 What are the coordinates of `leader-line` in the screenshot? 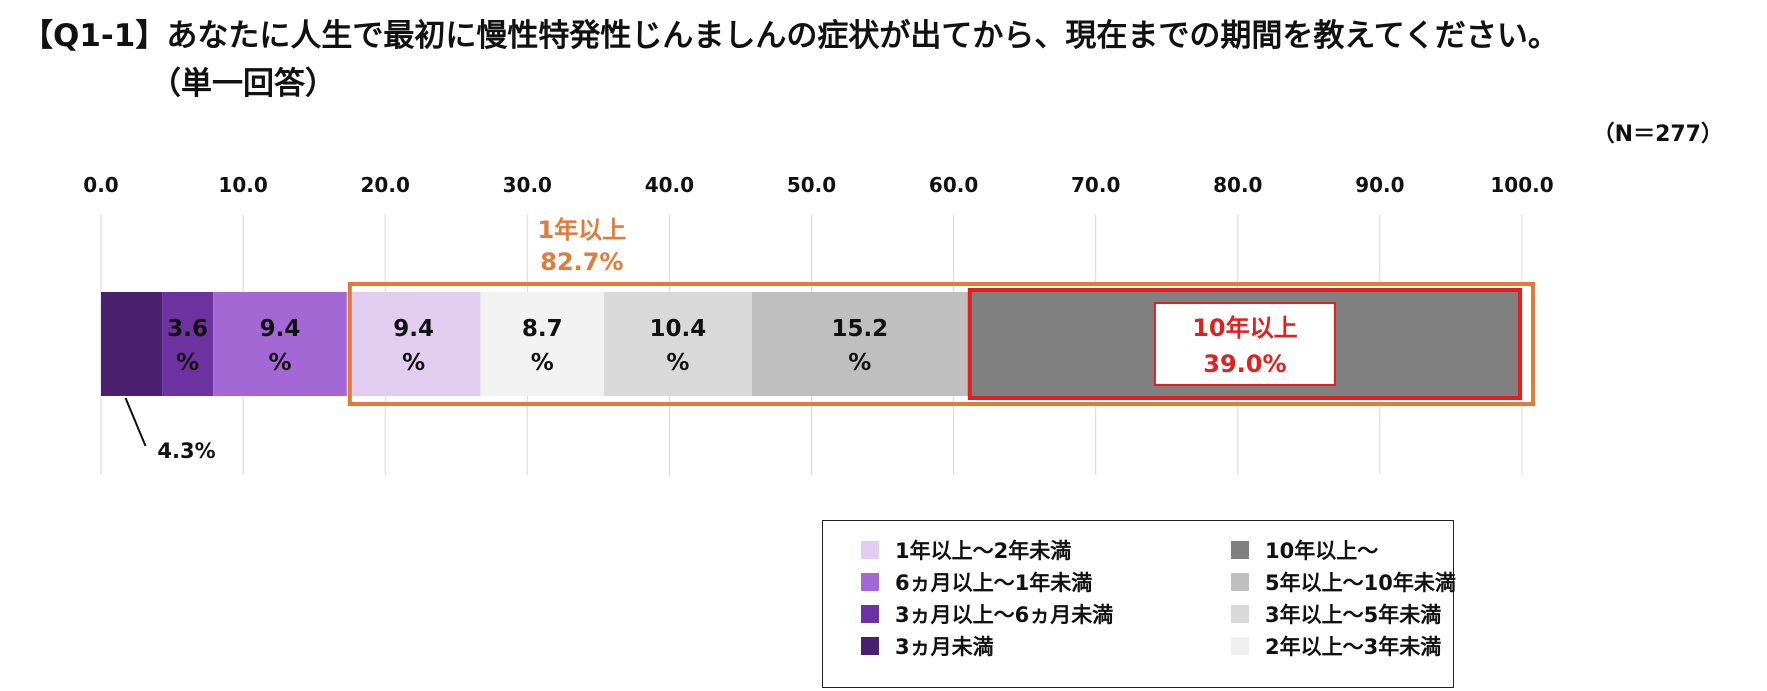 It's located at (135, 422).